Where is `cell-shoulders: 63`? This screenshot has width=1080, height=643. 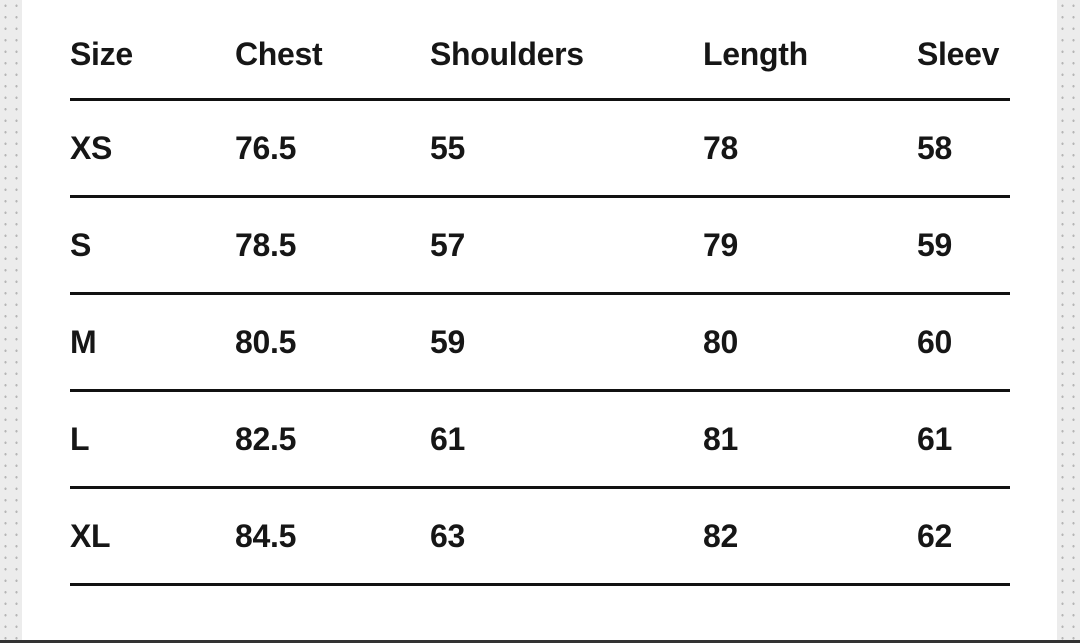
cell-shoulders: 63 is located at coordinates (447, 535).